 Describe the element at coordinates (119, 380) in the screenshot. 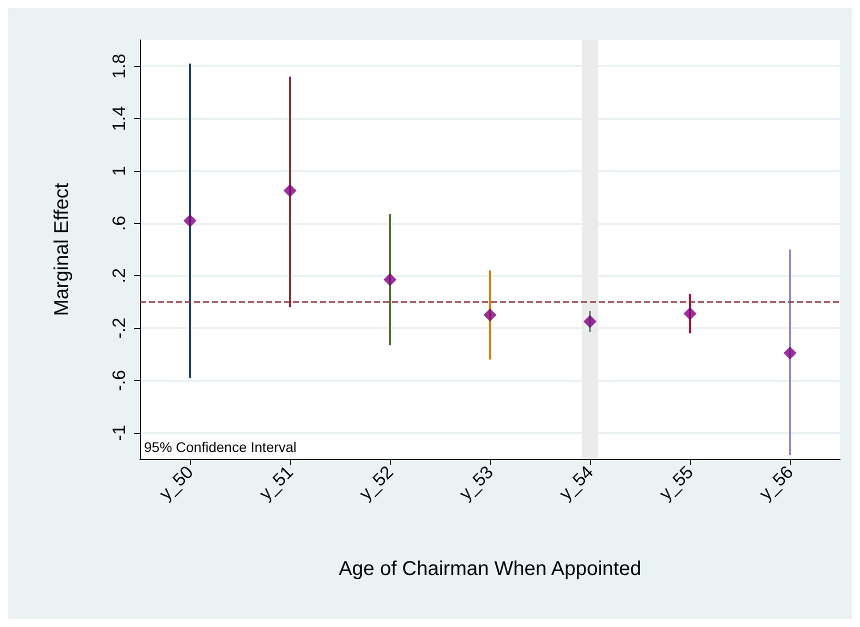

I see `y-tick-label: -.6` at that location.